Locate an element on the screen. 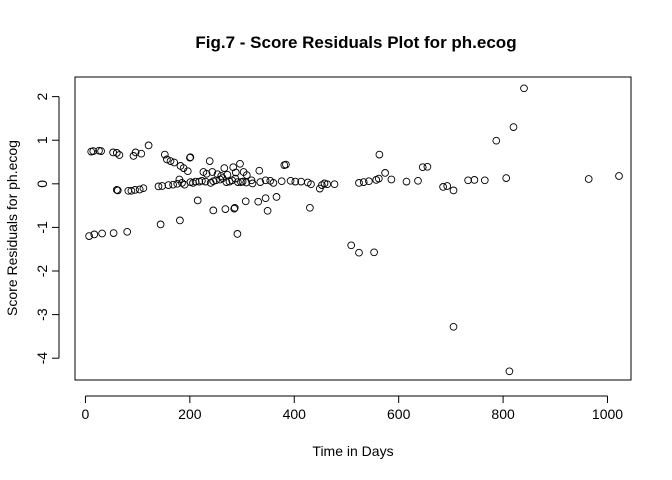 This screenshot has height=480, width=672. x-tick-label: 200 is located at coordinates (190, 414).